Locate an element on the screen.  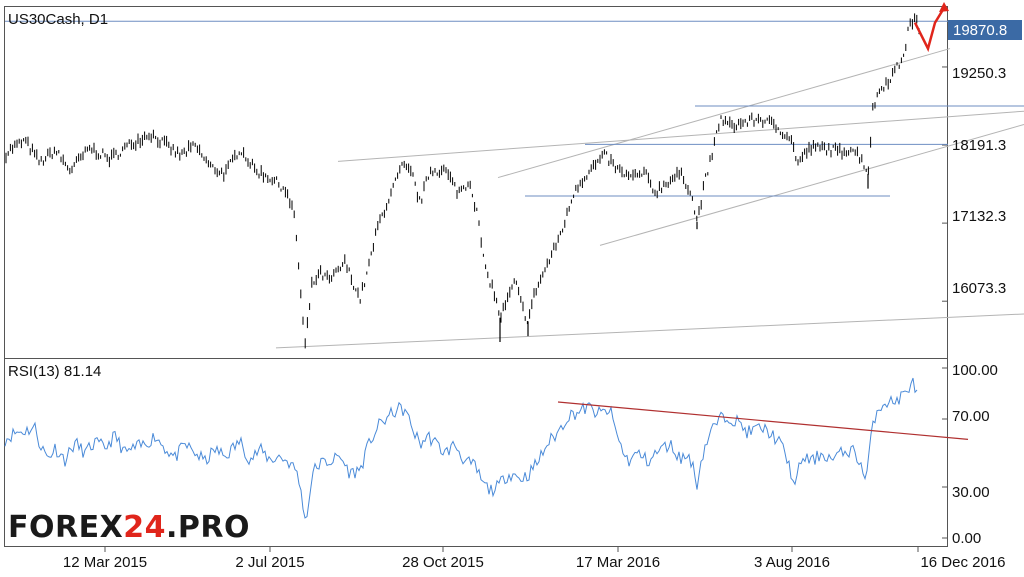
price-axis: 19250.3 18191.3 17132.3 16073.3 is located at coordinates (979, 181).